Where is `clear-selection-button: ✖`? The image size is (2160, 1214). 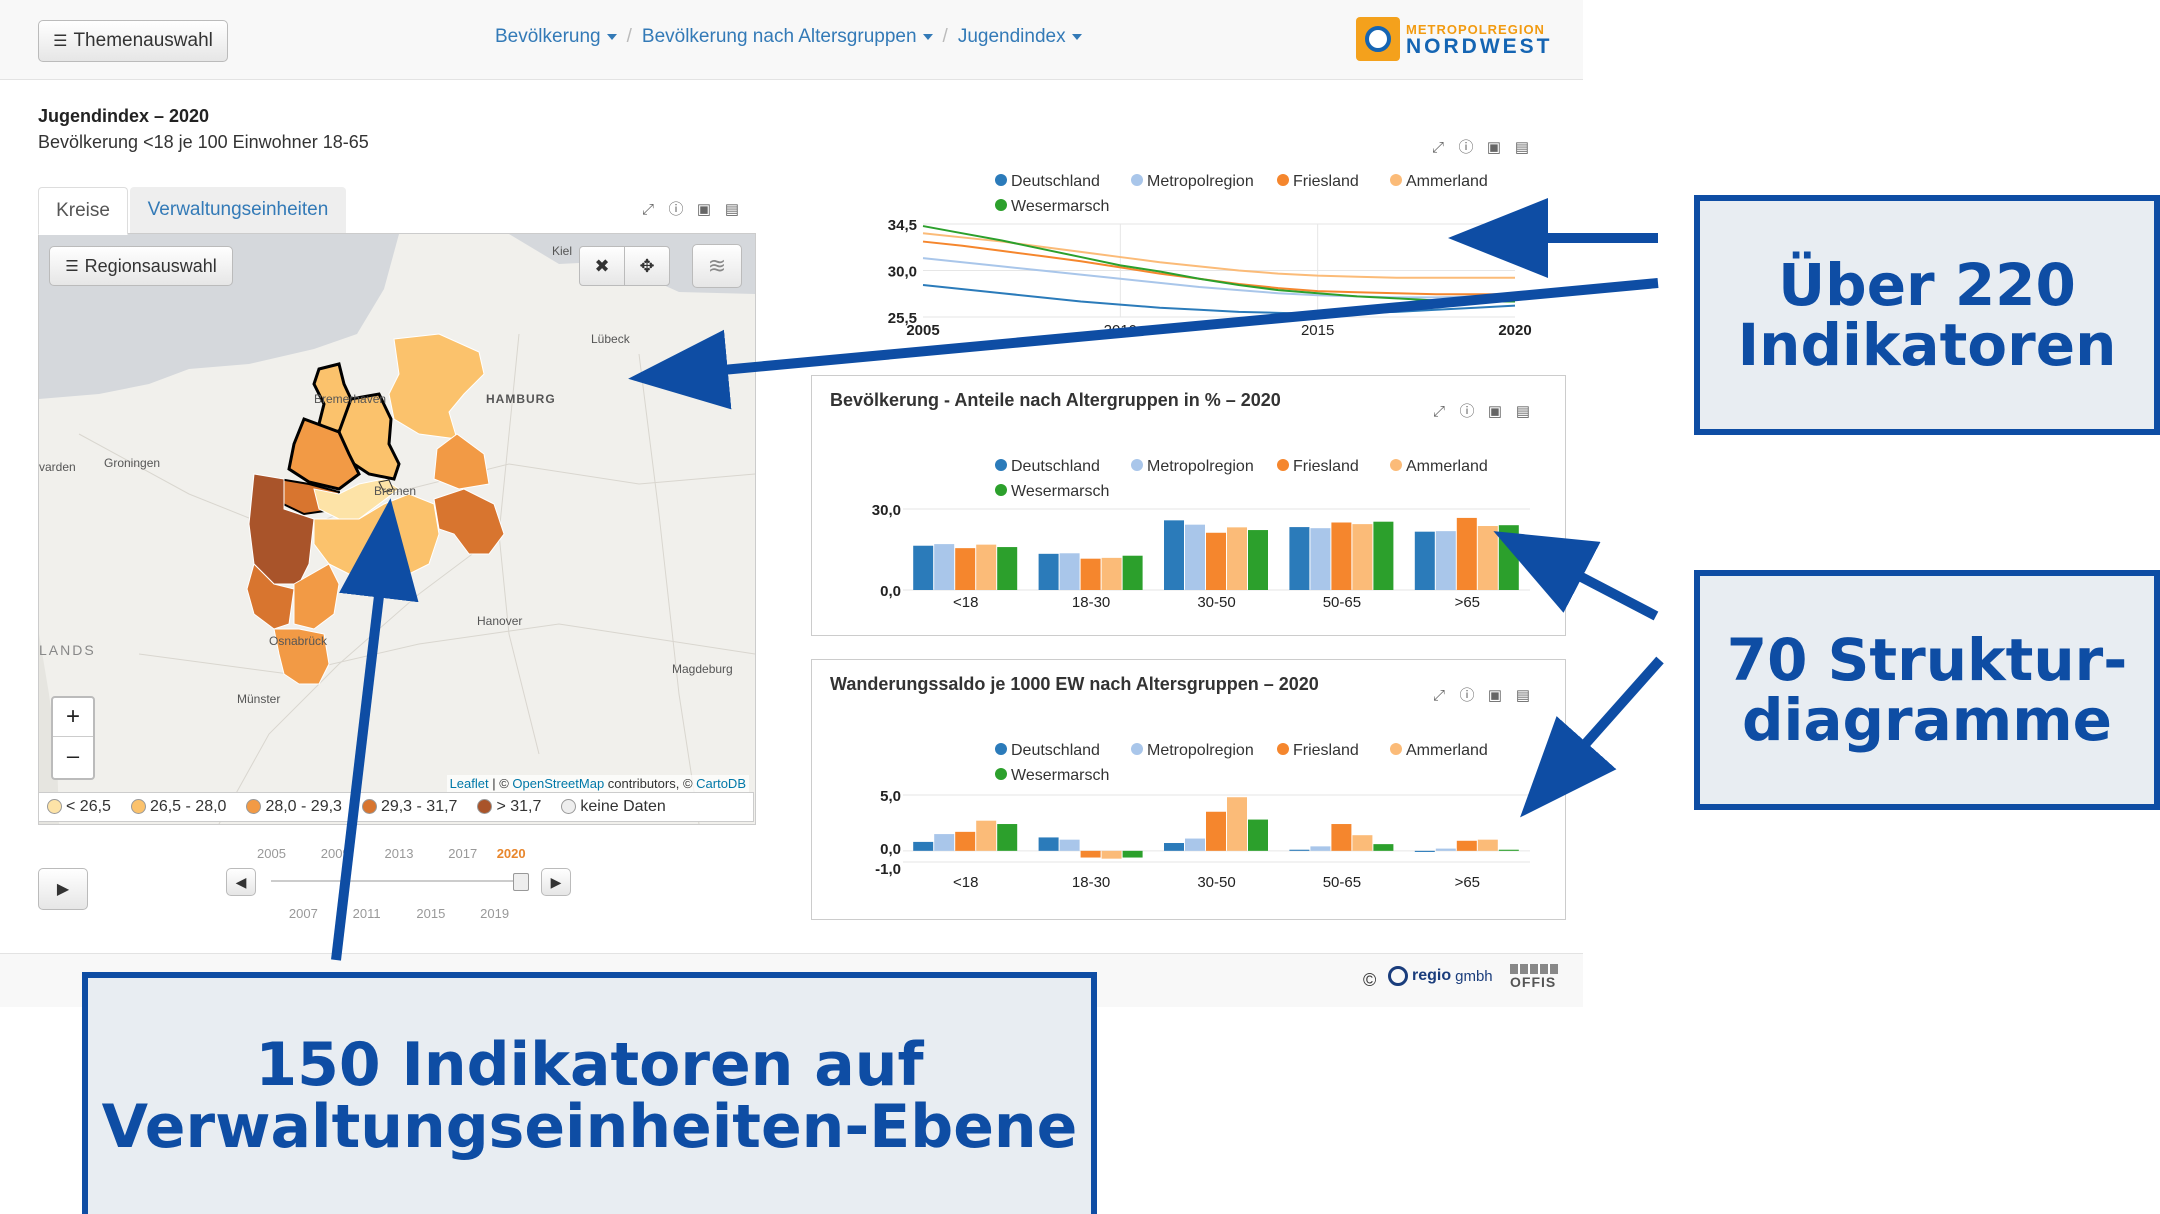
clear-selection-button: ✖ is located at coordinates (602, 266).